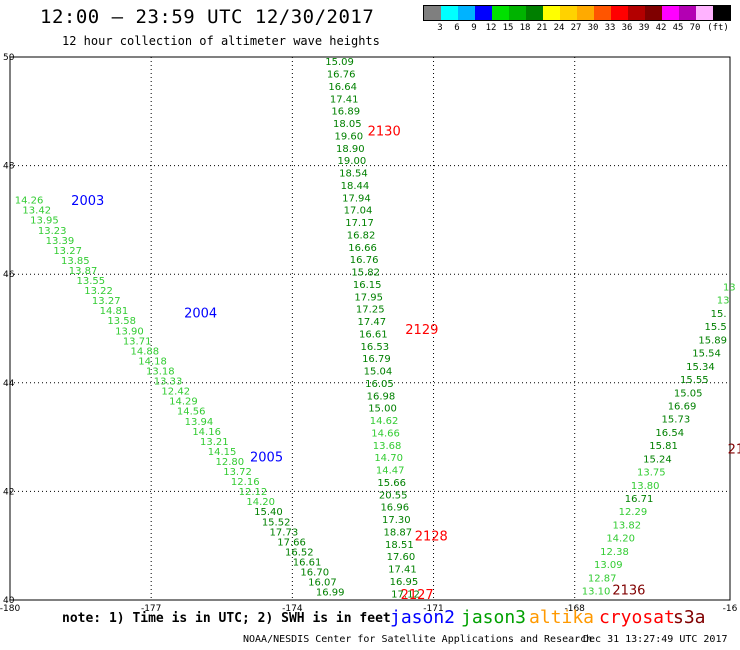 This screenshot has height=650, width=740. I want to click on wave-height-value: 13.18, so click(160, 372).